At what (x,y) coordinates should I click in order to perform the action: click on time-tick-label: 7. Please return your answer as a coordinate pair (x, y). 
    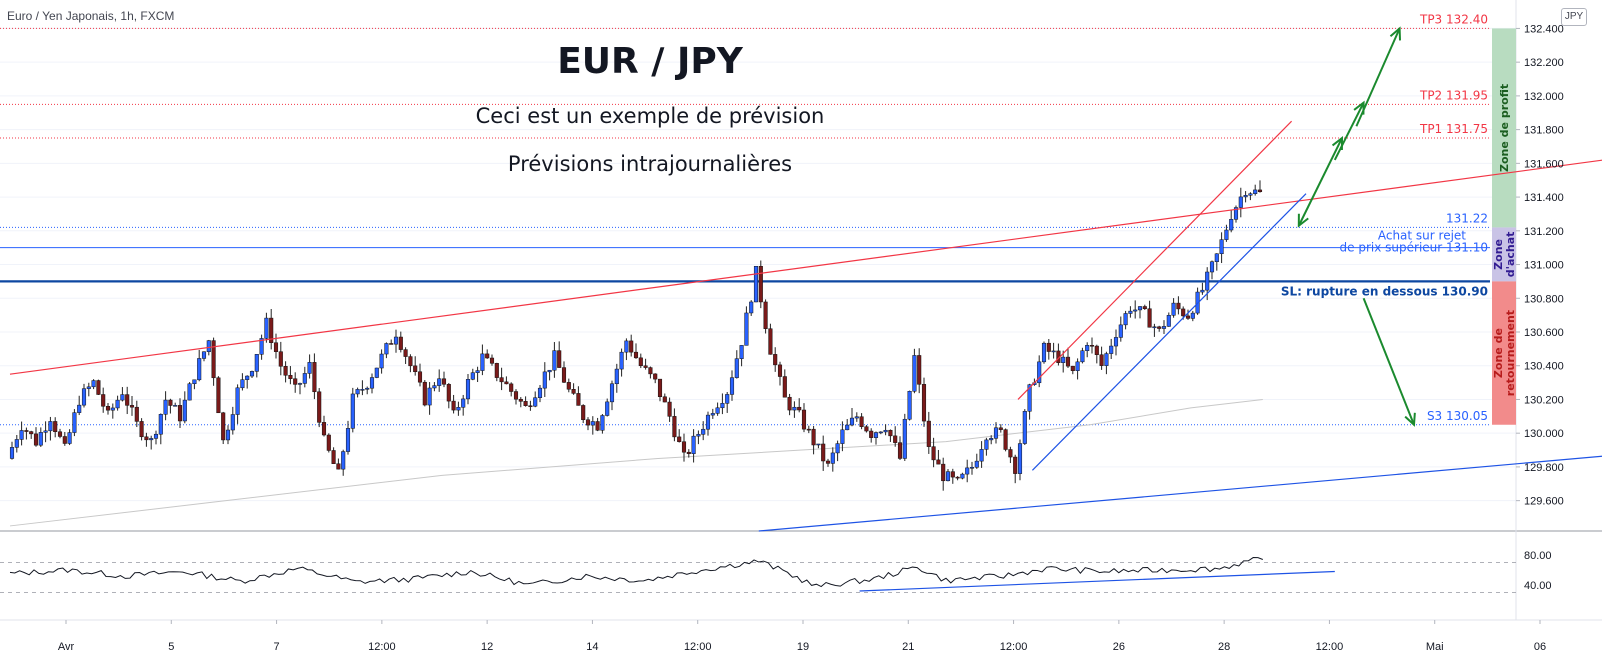
    Looking at the image, I should click on (277, 647).